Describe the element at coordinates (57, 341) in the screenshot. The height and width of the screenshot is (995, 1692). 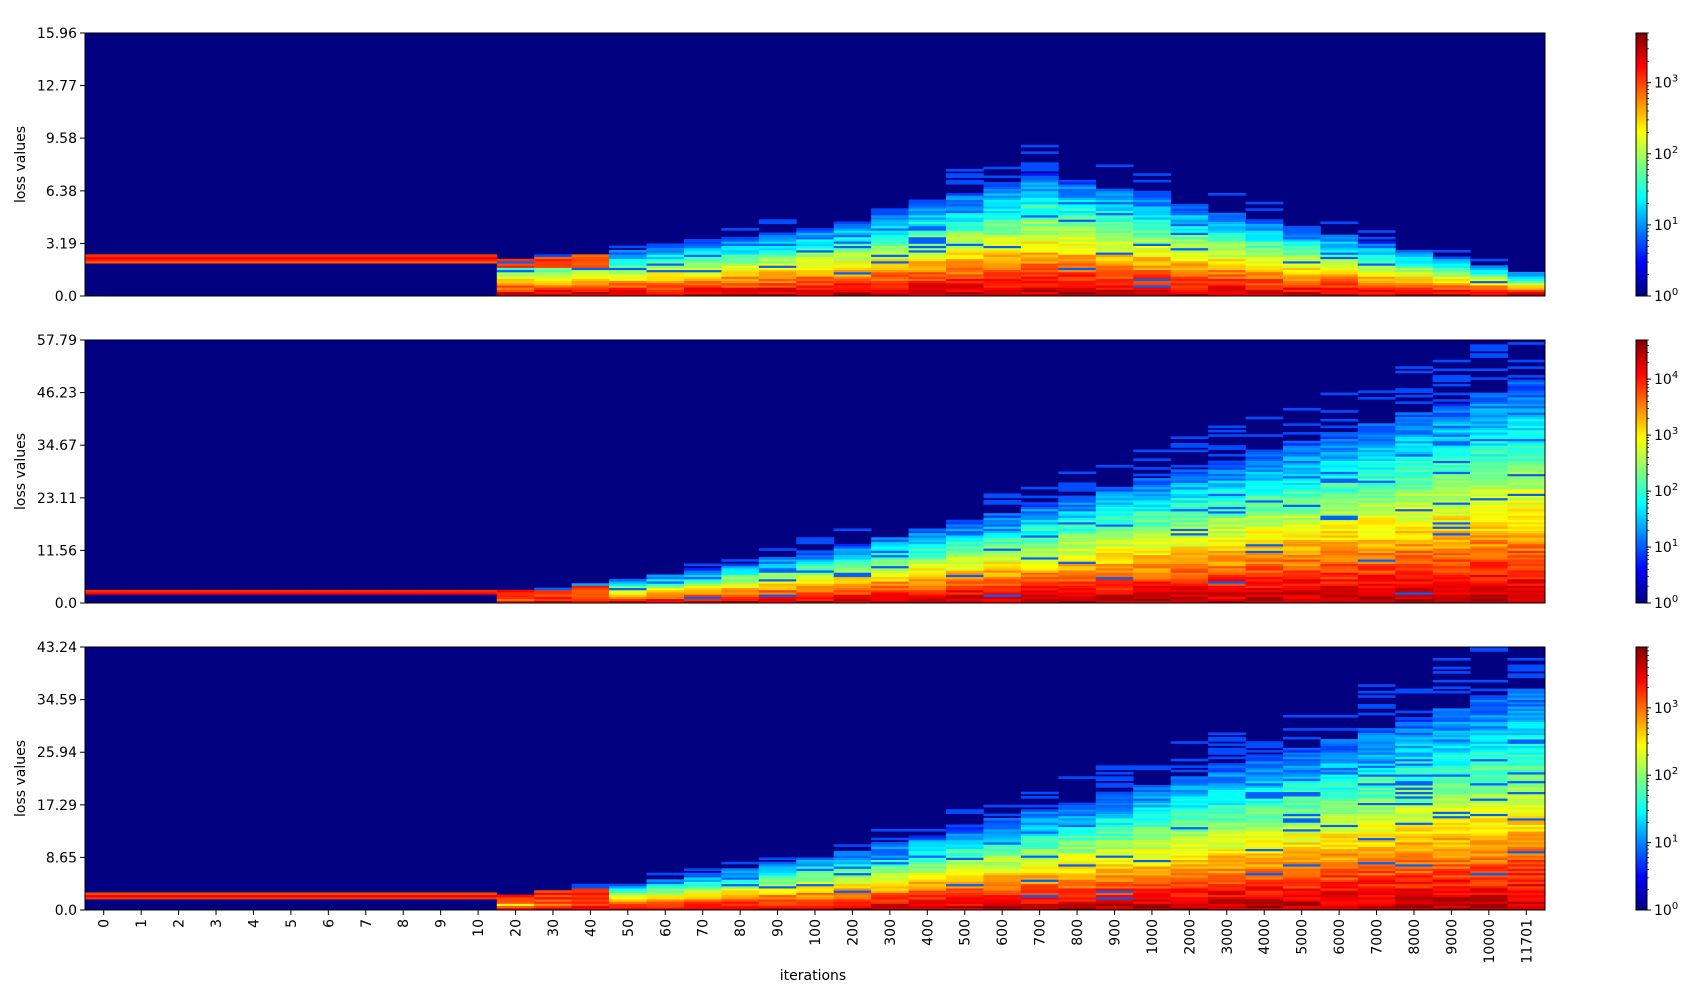
I see `y-tick-label: 57.79` at that location.